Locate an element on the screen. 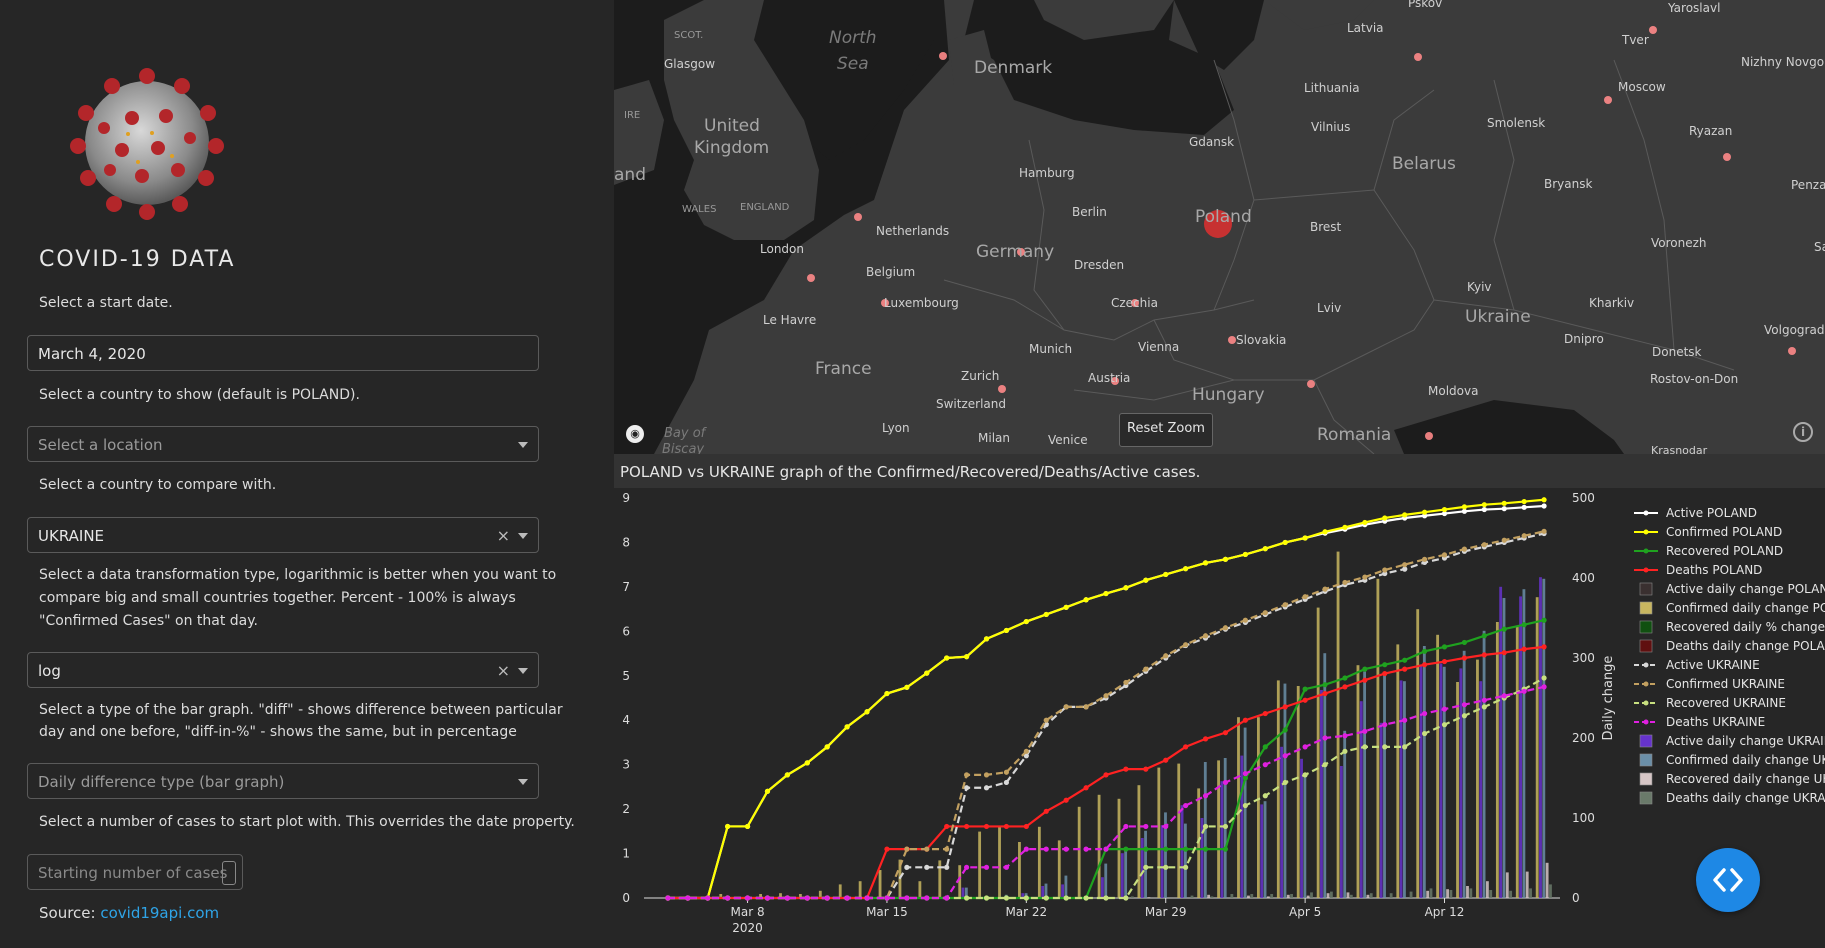 Image resolution: width=1825 pixels, height=948 pixels. y-left-tick-label: 7 is located at coordinates (626, 587).